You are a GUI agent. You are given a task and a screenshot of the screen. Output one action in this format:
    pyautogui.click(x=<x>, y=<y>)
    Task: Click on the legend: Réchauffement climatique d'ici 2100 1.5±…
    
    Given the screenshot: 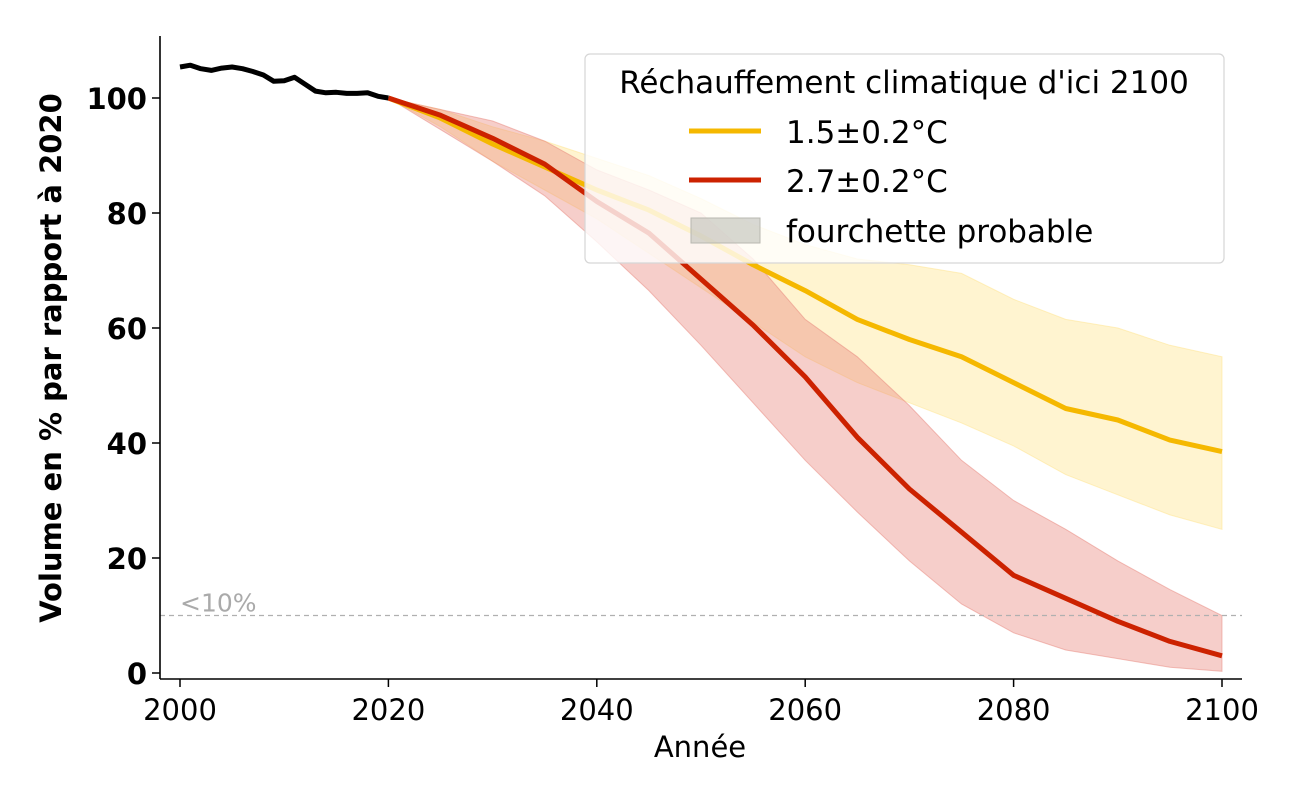 What is the action you would take?
    pyautogui.click(x=904, y=158)
    